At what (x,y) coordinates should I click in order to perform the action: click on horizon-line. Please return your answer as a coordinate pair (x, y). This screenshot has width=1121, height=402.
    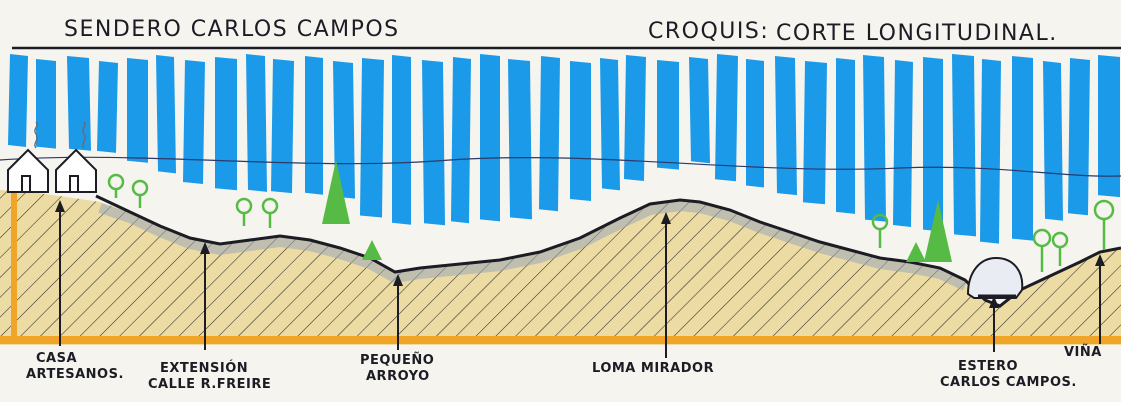
    Looking at the image, I should click on (560, 166).